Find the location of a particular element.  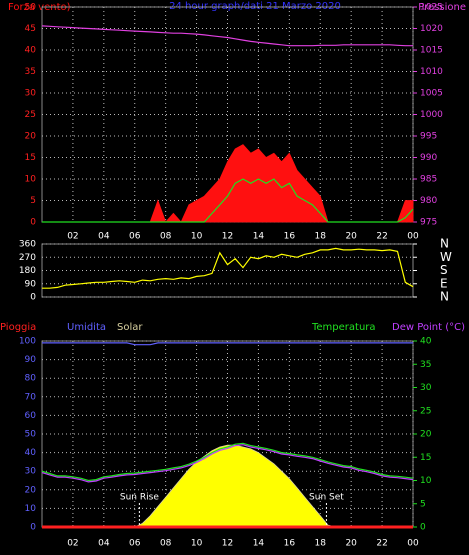

plot-frame is located at coordinates (227, 270).